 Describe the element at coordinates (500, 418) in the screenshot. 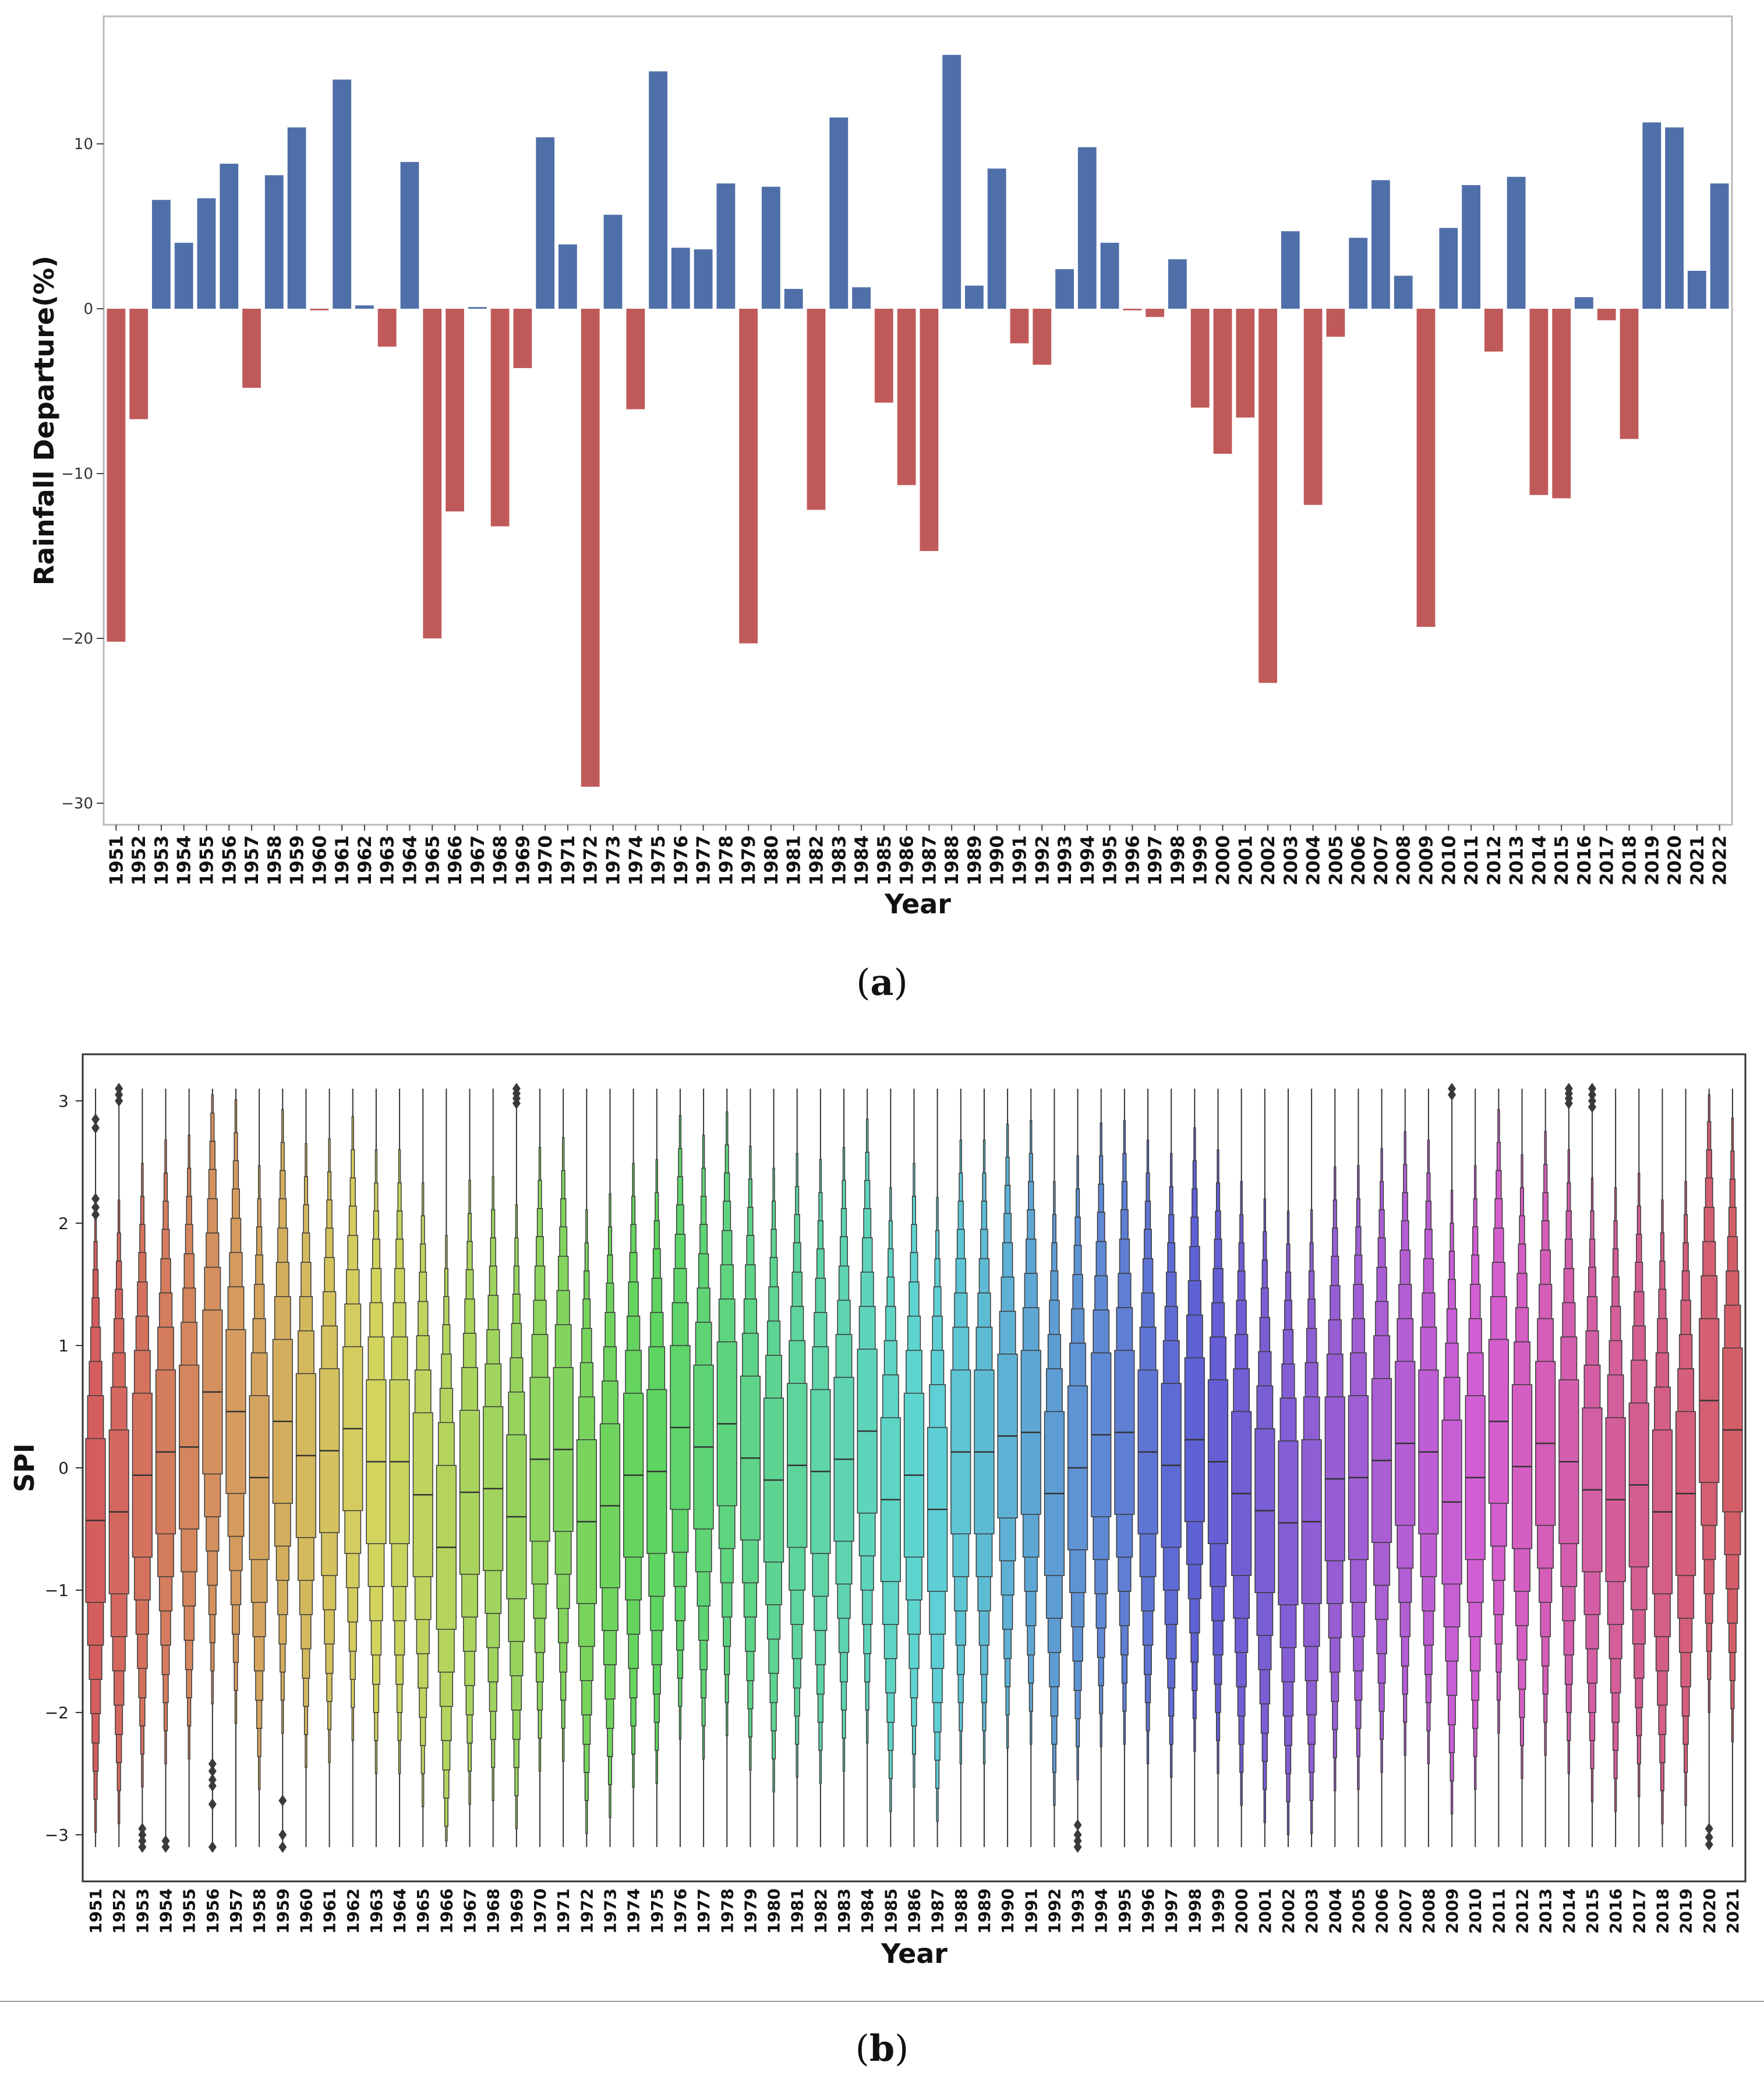

I see `bar-1968` at that location.